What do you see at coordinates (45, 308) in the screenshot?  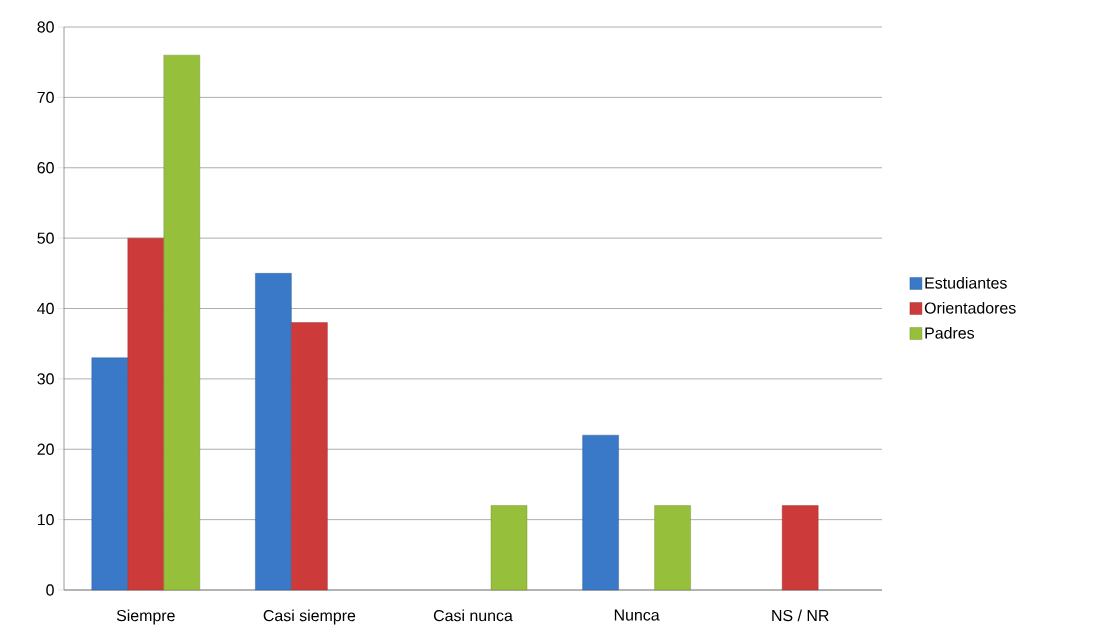 I see `y-tick-label: 40` at bounding box center [45, 308].